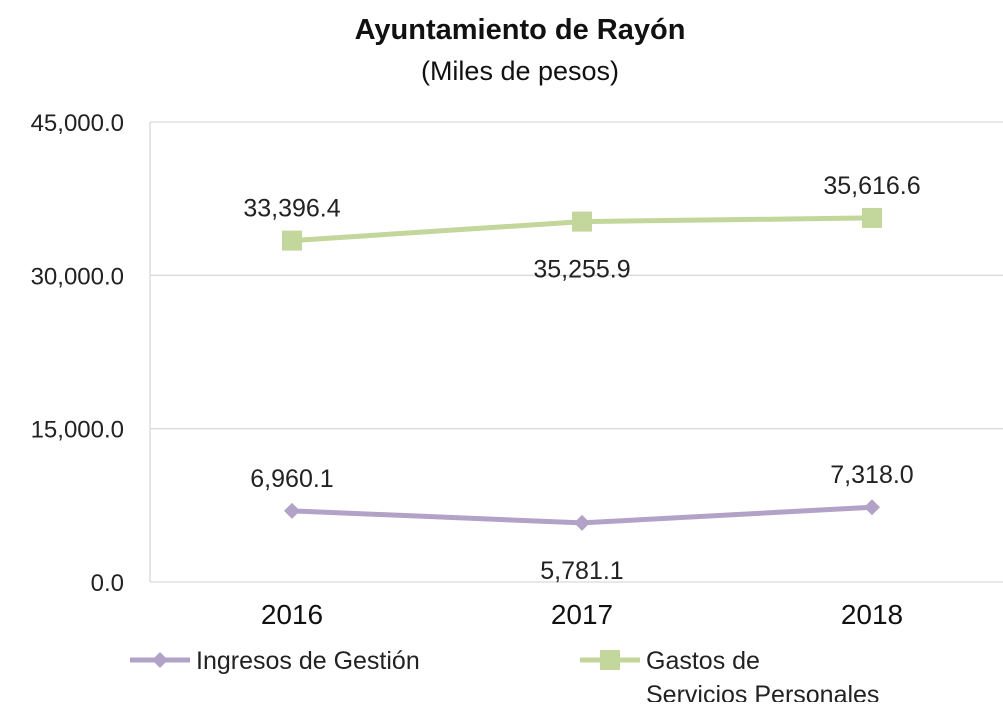 The height and width of the screenshot is (707, 1003). Describe the element at coordinates (291, 209) in the screenshot. I see `data-label-gastos-de-servicios-personales: 33,396.4` at that location.